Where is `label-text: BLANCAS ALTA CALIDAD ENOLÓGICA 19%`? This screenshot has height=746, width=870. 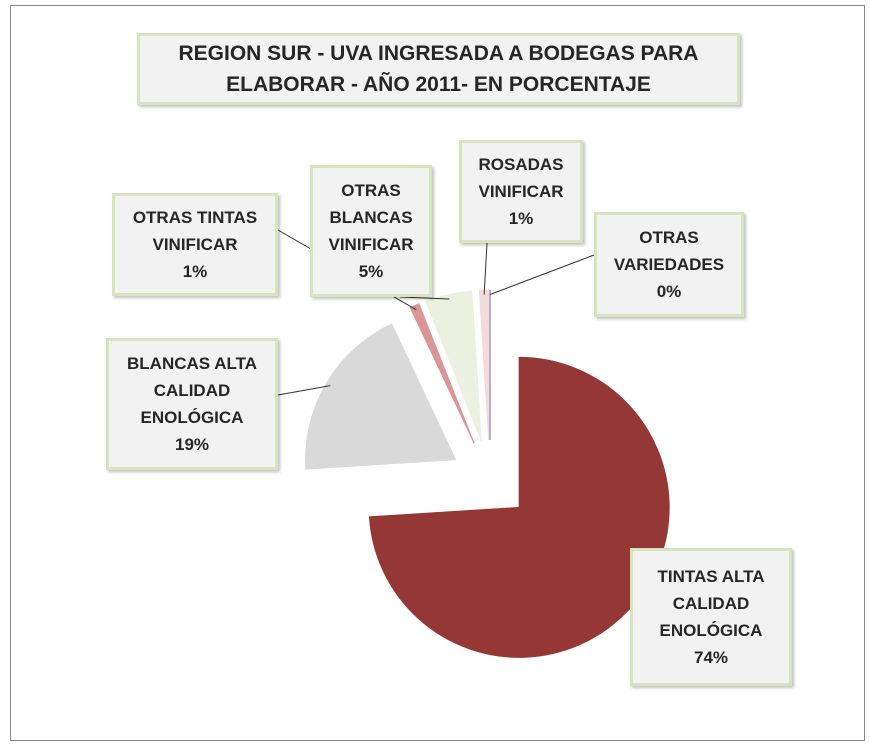 label-text: BLANCAS ALTA CALIDAD ENOLÓGICA 19% is located at coordinates (192, 404).